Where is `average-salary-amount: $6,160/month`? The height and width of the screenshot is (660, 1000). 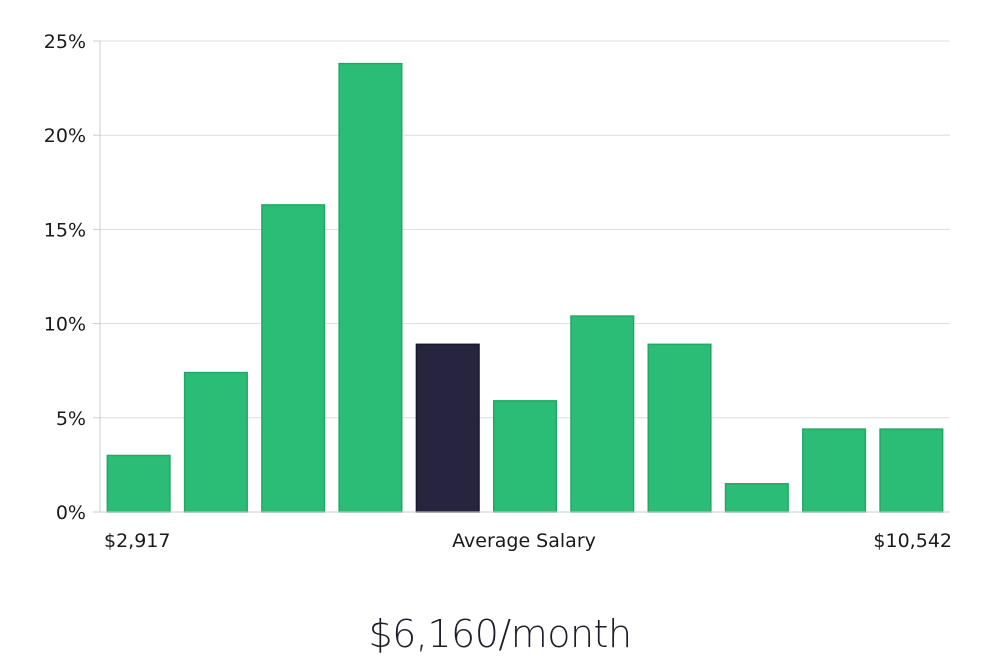 average-salary-amount: $6,160/month is located at coordinates (500, 634).